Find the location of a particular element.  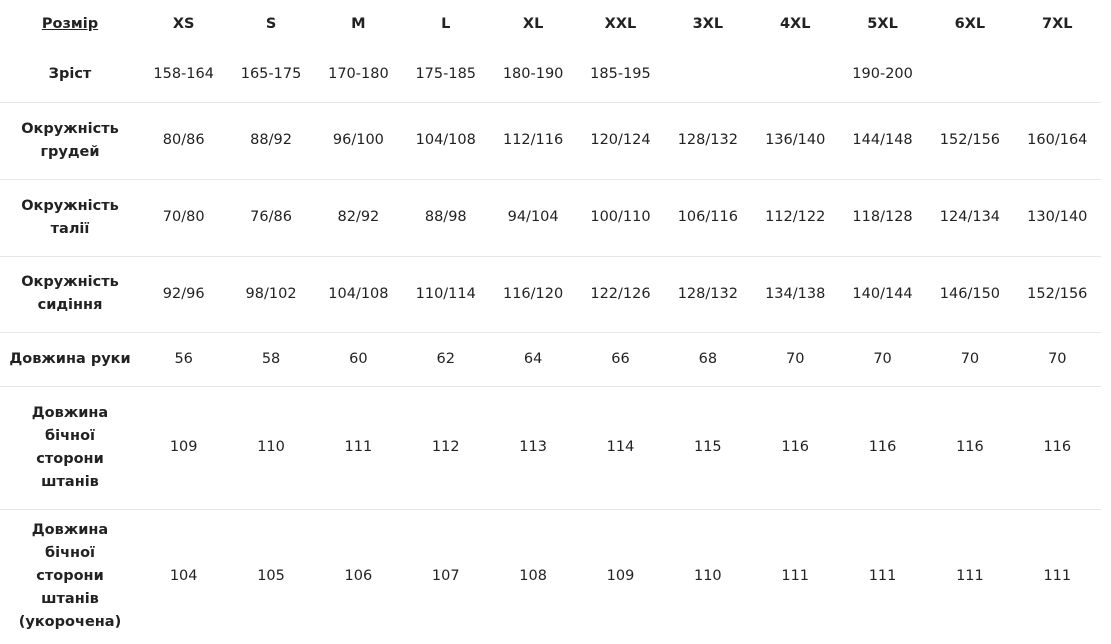

value-cell: 98/102 is located at coordinates (271, 293).